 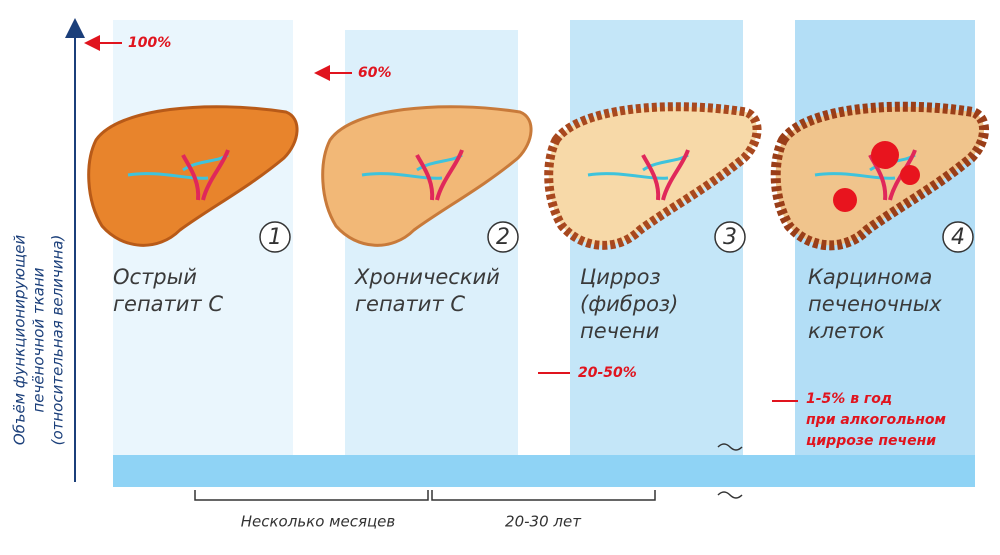 What do you see at coordinates (619, 331) in the screenshot?
I see `stage-label: печени` at bounding box center [619, 331].